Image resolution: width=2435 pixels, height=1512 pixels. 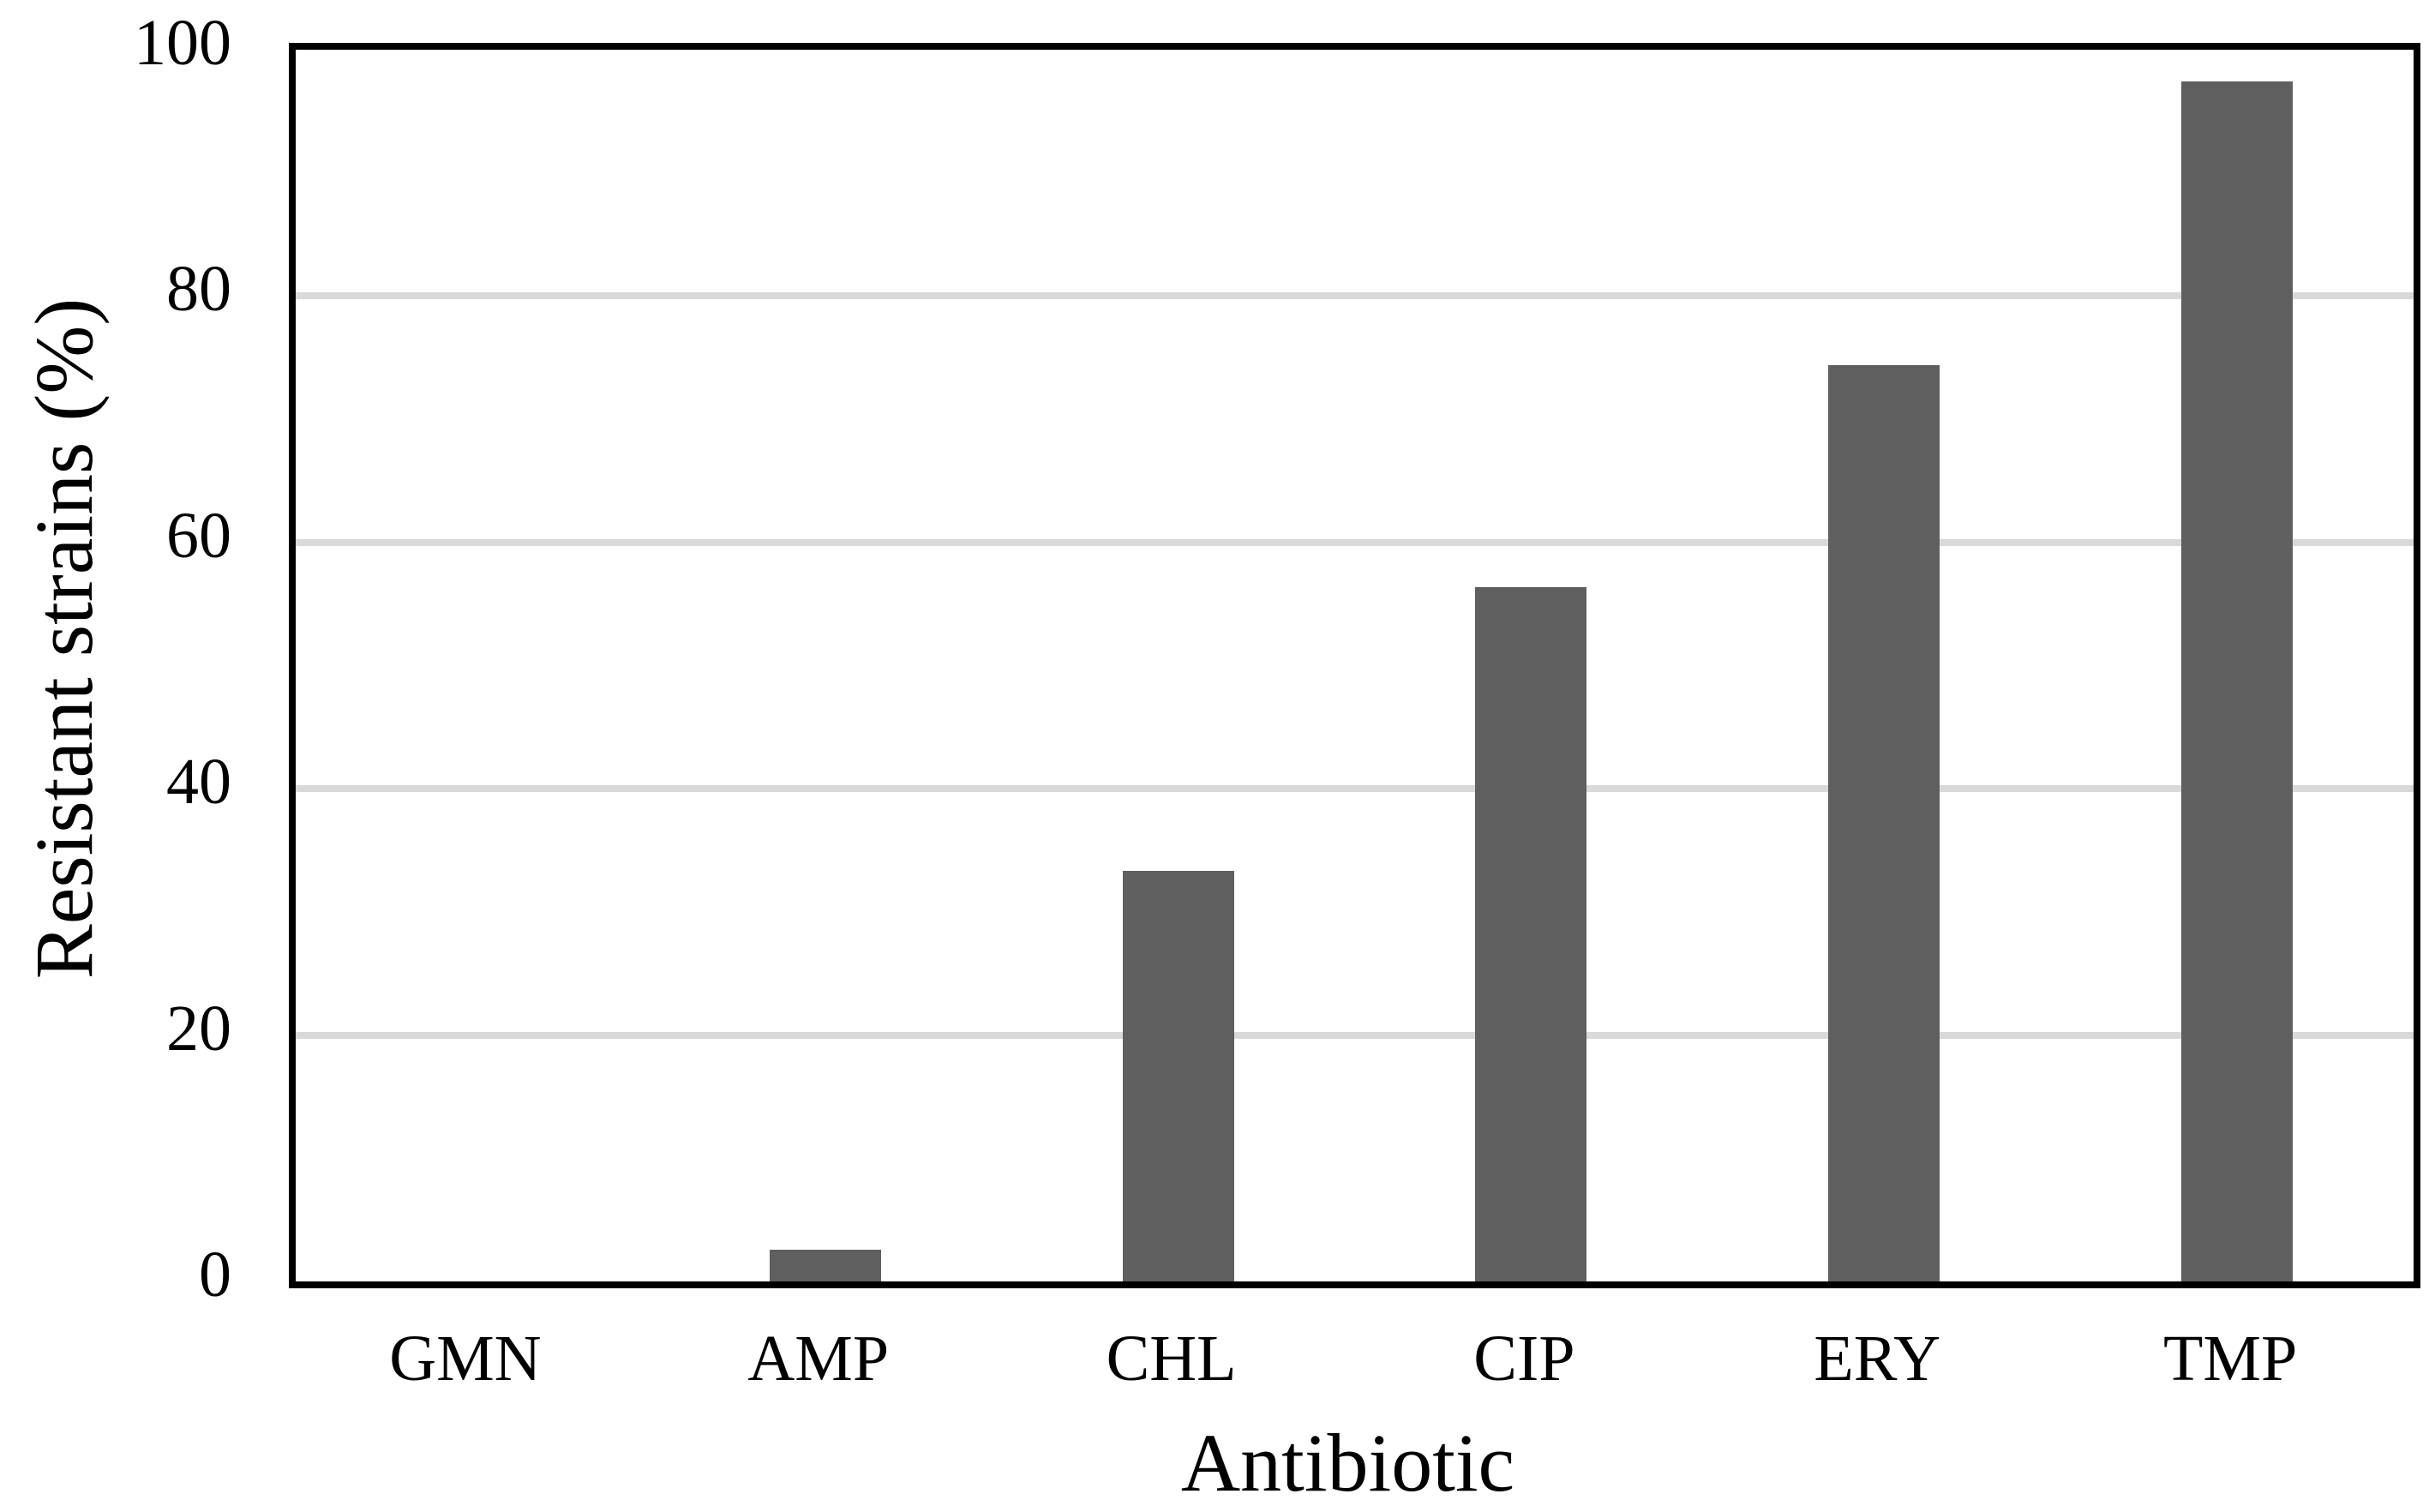 What do you see at coordinates (819, 1359) in the screenshot?
I see `x-category-label-AMP: AMP` at bounding box center [819, 1359].